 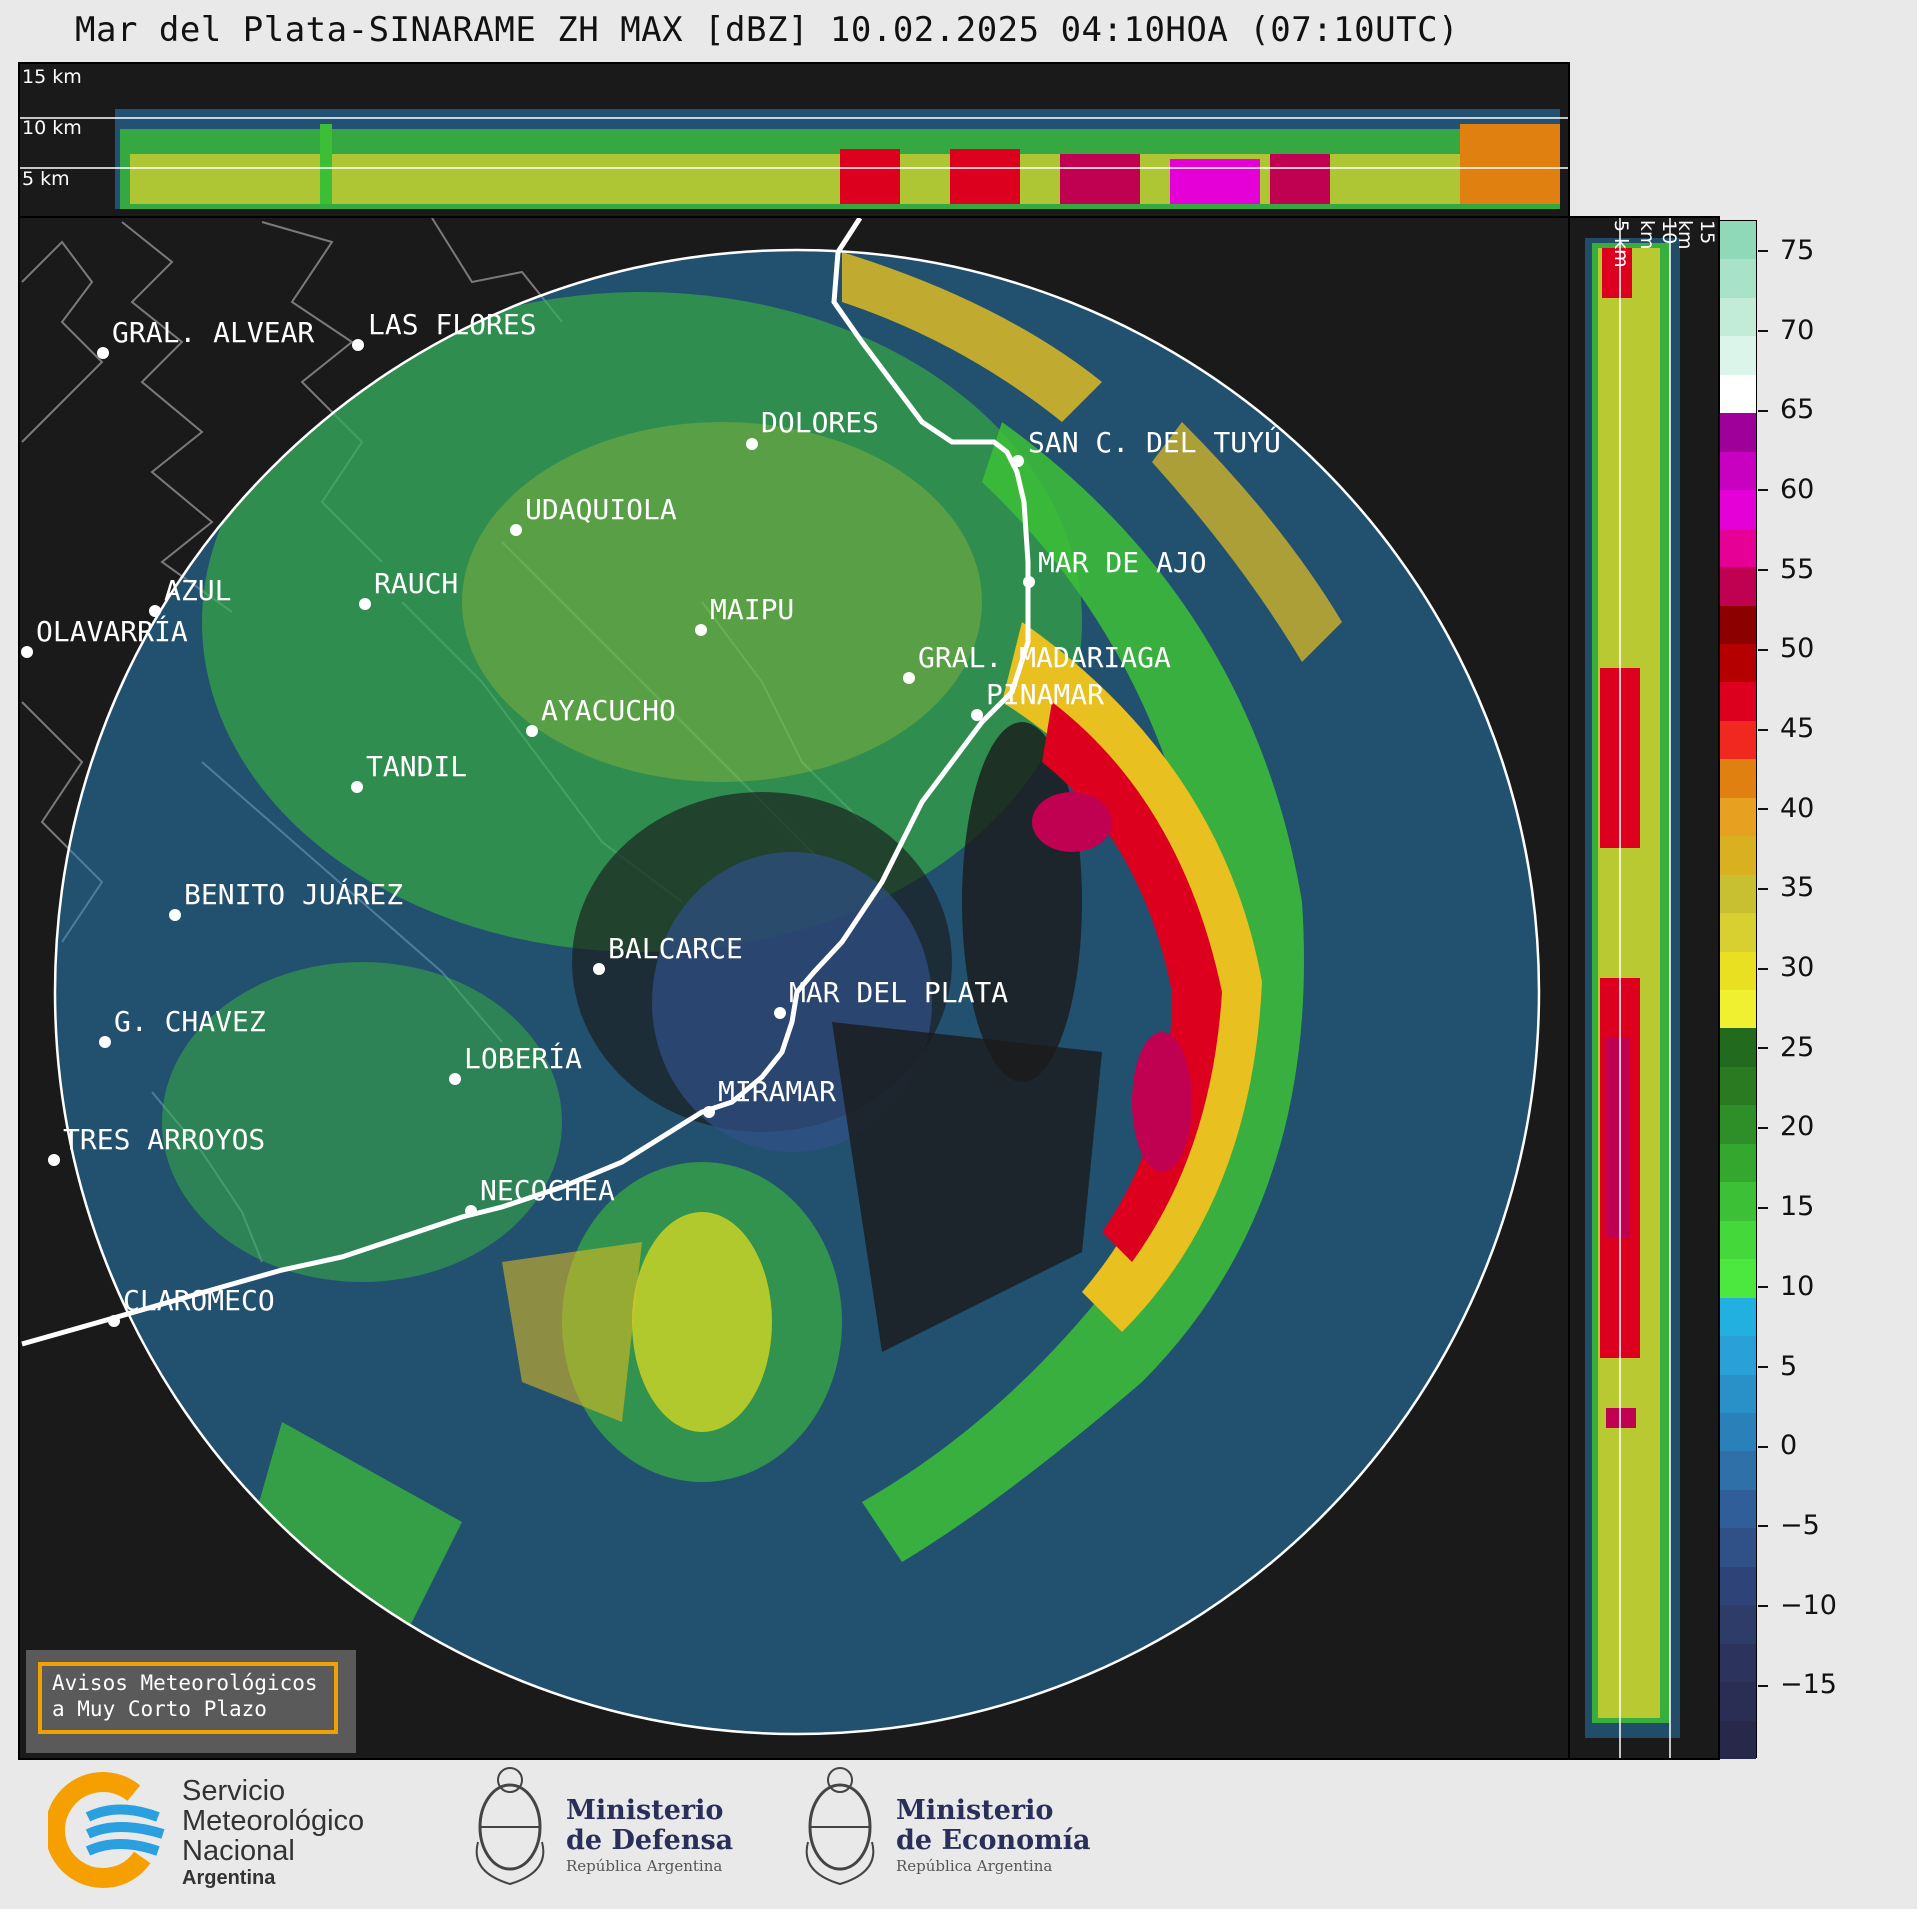 I want to click on colorbar-tick-label: −5, so click(x=1789, y=1525).